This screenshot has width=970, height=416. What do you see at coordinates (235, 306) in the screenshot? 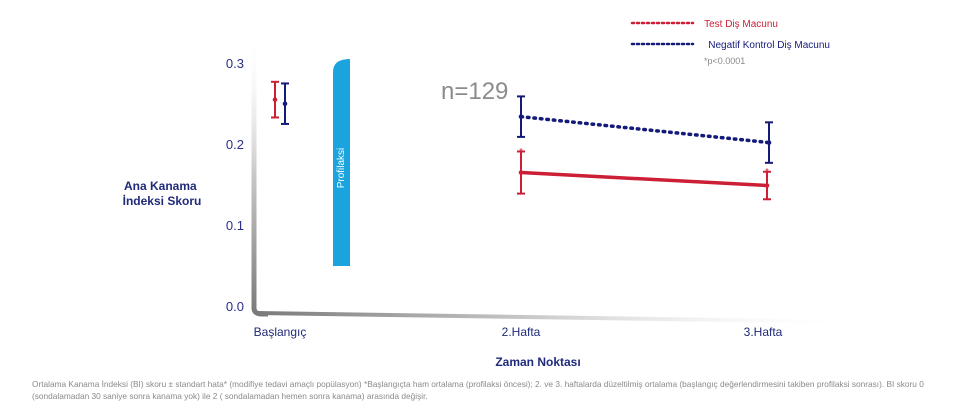
I see `y-tick-label: 0.0` at bounding box center [235, 306].